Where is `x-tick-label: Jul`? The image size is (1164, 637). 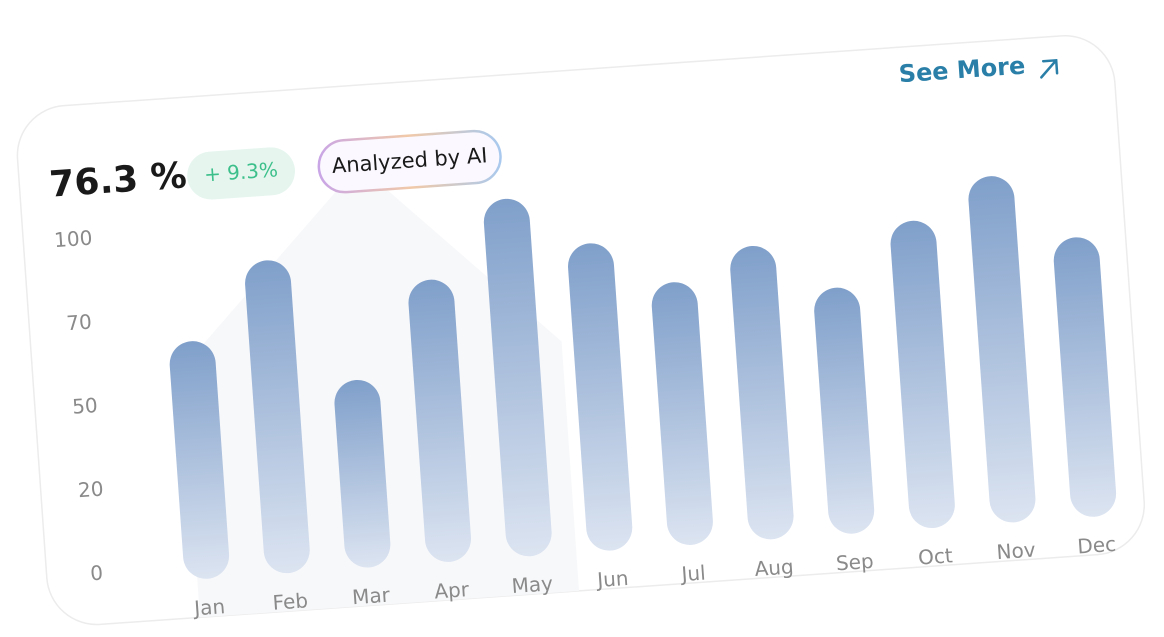 x-tick-label: Jul is located at coordinates (693, 574).